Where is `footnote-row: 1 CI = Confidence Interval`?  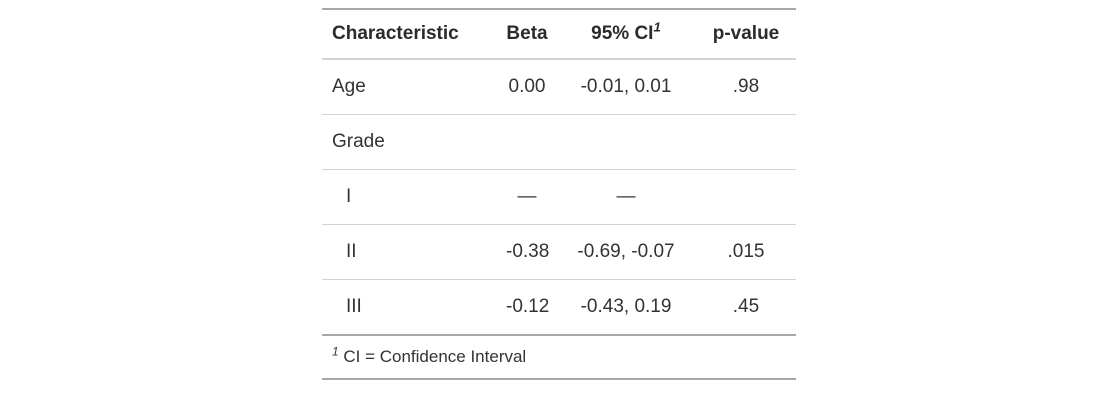 footnote-row: 1 CI = Confidence Interval is located at coordinates (559, 357).